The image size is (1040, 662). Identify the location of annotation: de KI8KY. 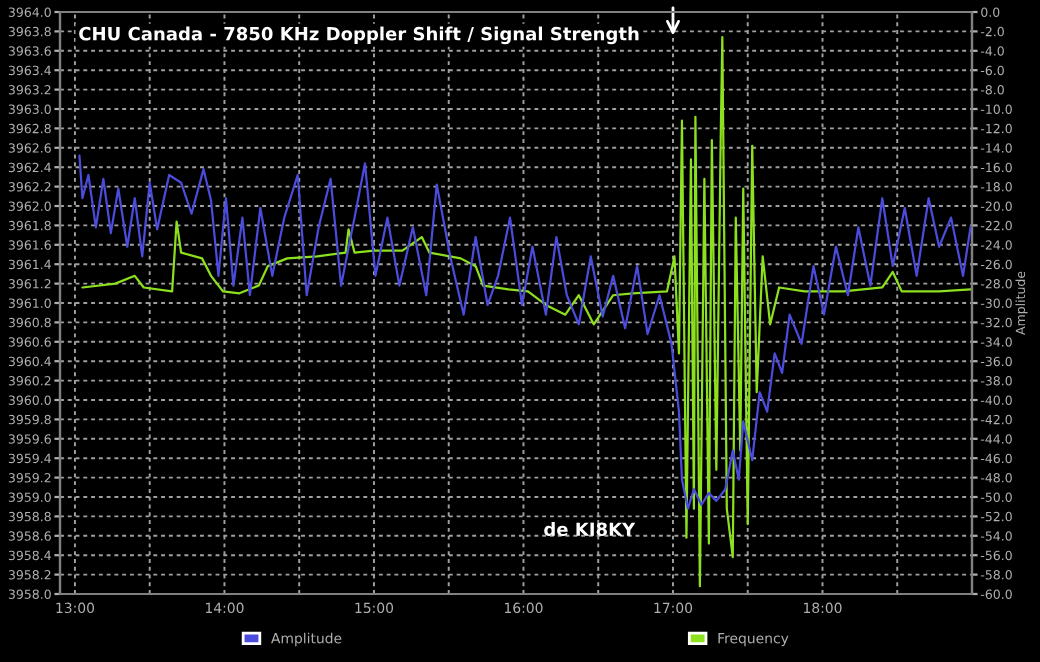
(590, 529).